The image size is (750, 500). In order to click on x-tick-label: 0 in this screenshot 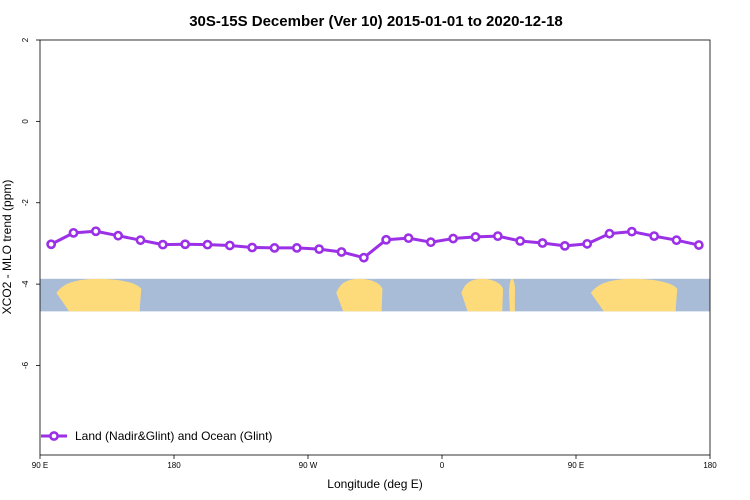, I will do `click(442, 465)`.